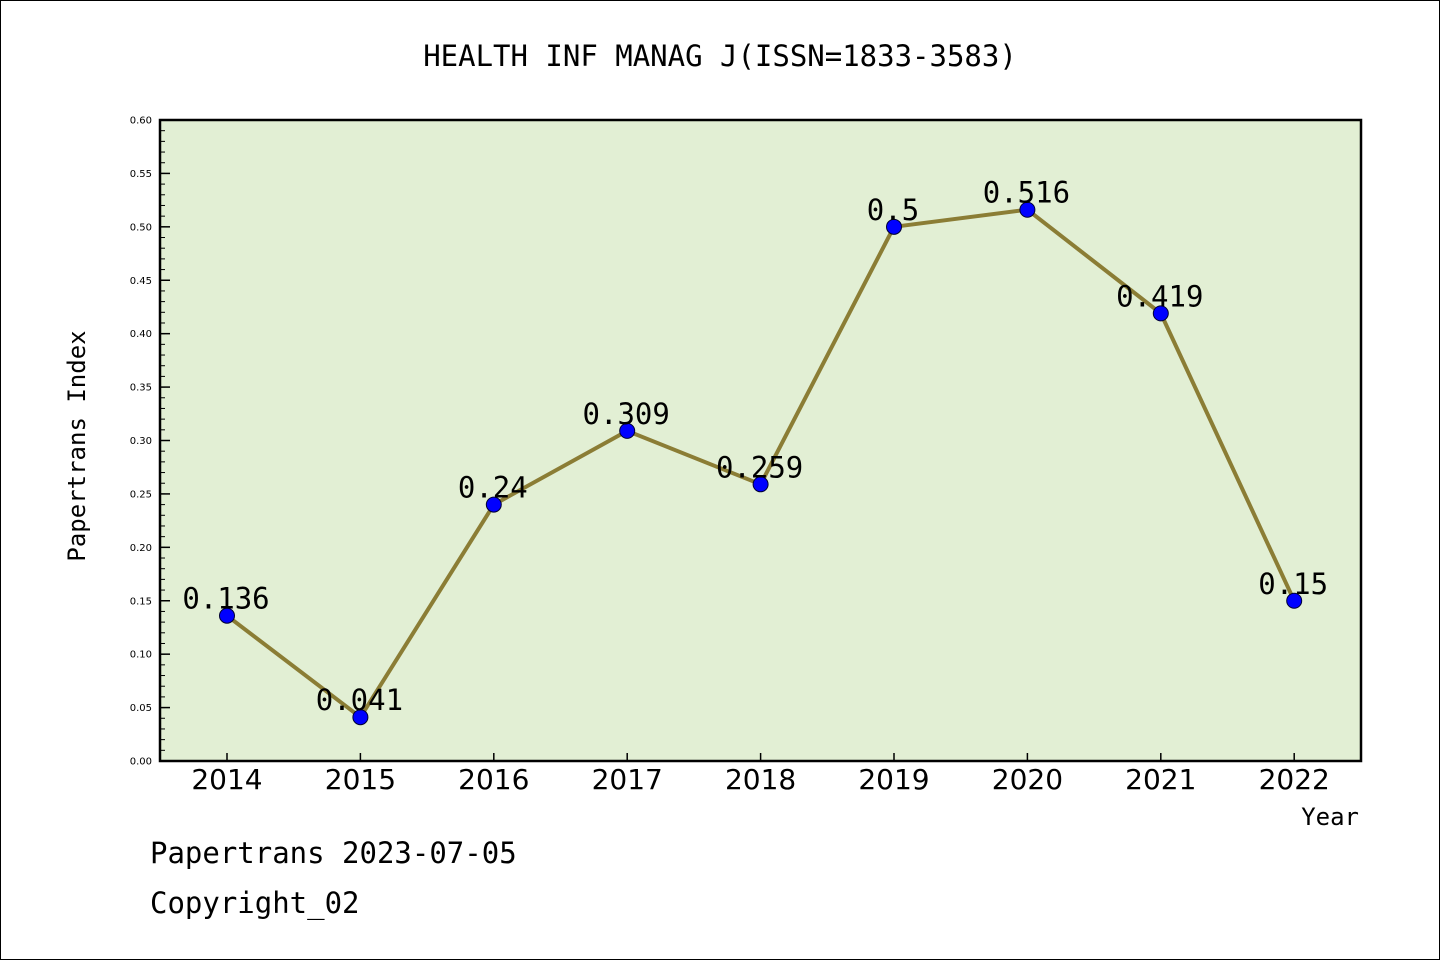 Image resolution: width=1440 pixels, height=960 pixels. What do you see at coordinates (255, 903) in the screenshot?
I see `footer-copyright: Copyright_02` at bounding box center [255, 903].